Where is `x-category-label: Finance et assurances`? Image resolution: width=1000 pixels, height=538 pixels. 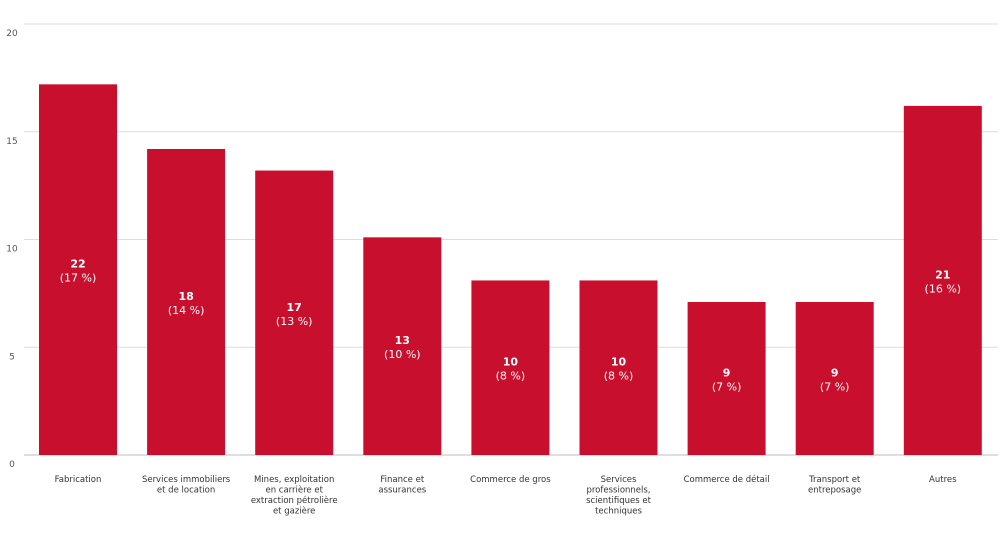
x-category-label: Finance et assurances is located at coordinates (402, 485).